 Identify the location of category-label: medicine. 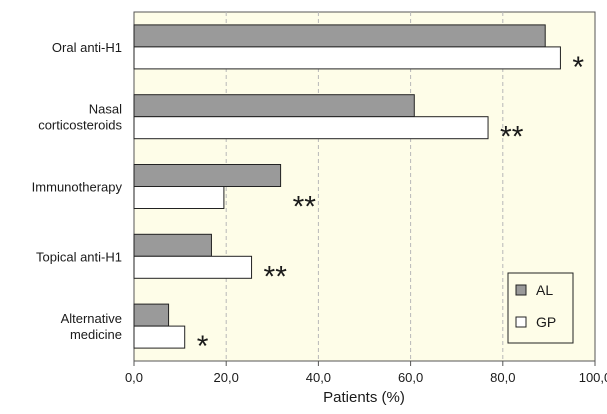
(96, 334).